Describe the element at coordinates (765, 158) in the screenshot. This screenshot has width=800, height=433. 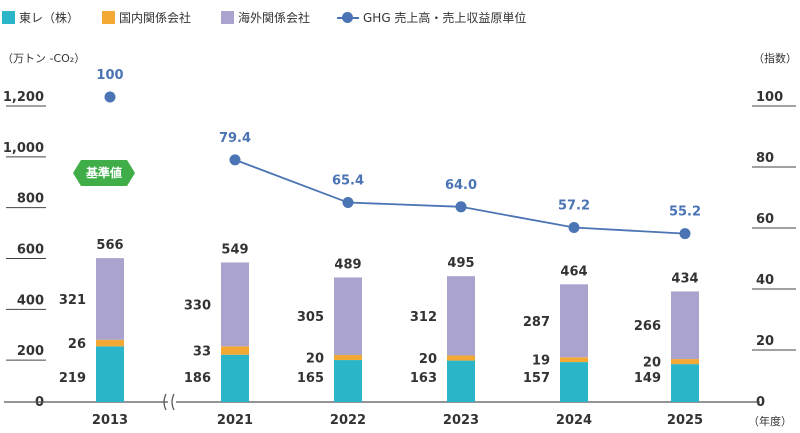
I see `right-axis-tick-label: 80` at that location.